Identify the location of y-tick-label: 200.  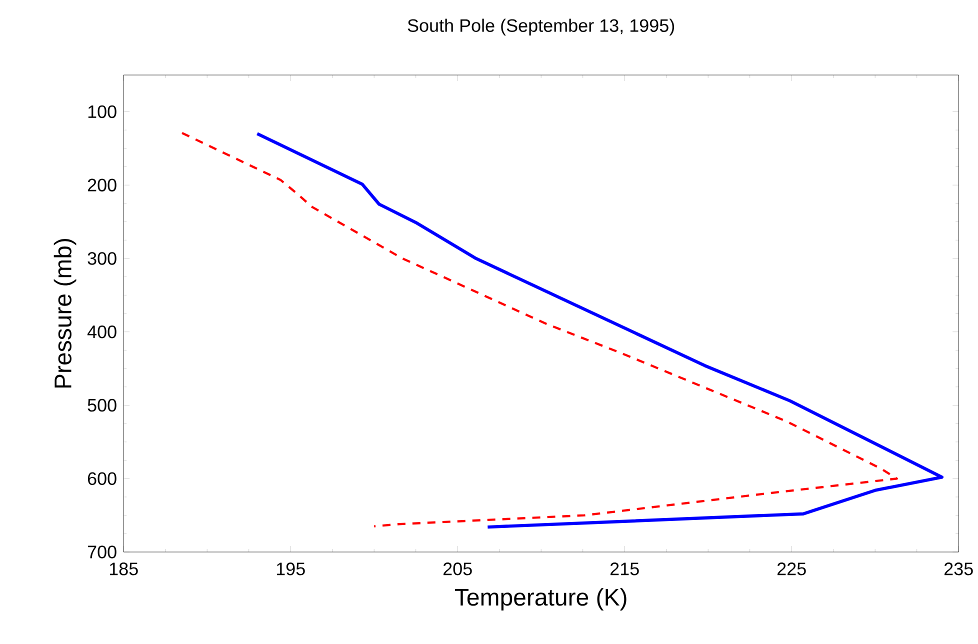
(102, 185).